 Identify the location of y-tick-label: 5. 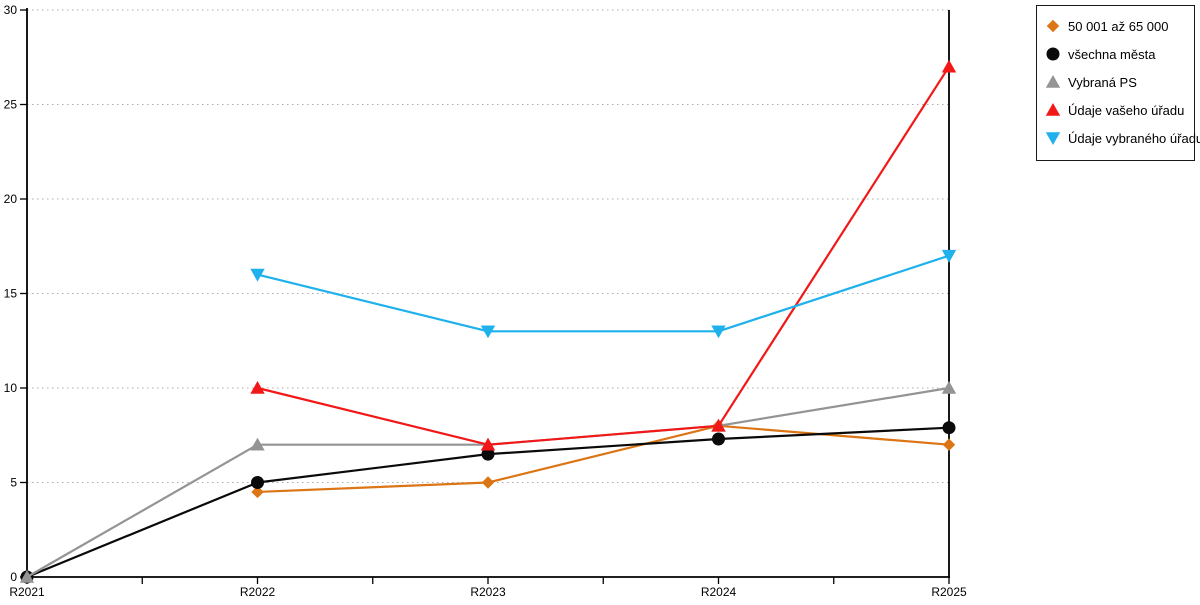
(13, 483).